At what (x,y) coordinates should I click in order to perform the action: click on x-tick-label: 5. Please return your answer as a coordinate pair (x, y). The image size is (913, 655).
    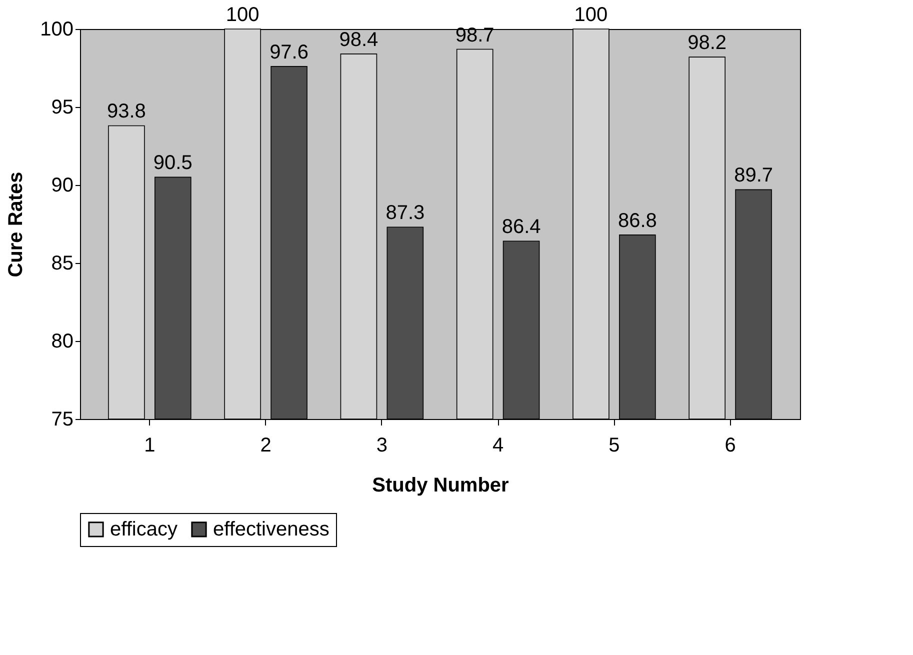
    Looking at the image, I should click on (614, 445).